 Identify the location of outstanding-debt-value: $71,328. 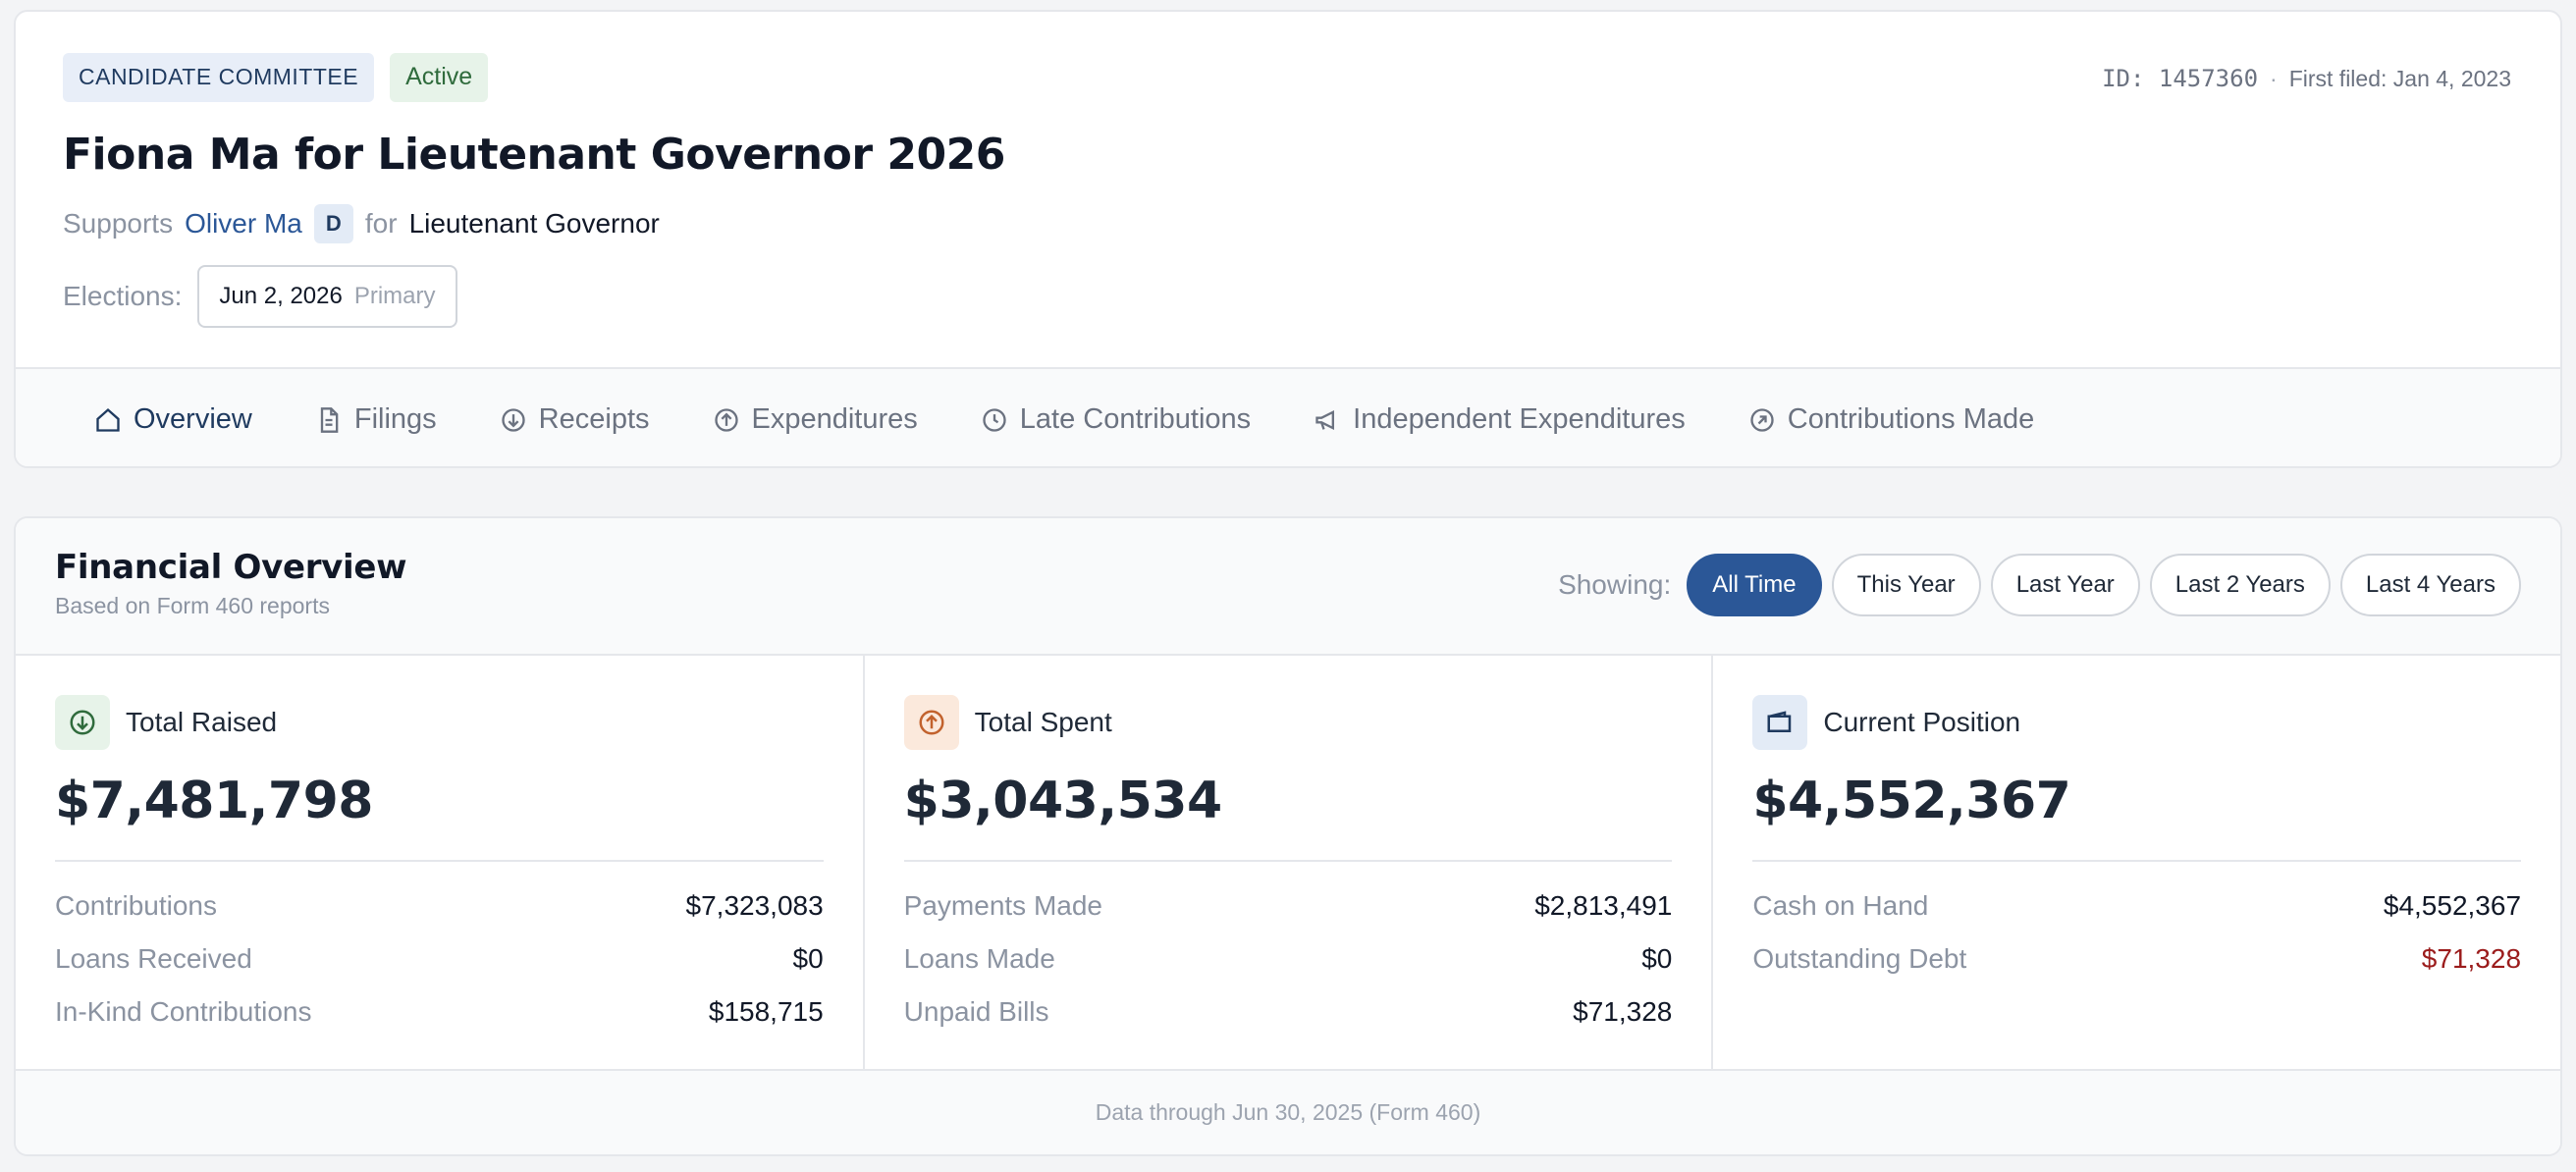
(2471, 958).